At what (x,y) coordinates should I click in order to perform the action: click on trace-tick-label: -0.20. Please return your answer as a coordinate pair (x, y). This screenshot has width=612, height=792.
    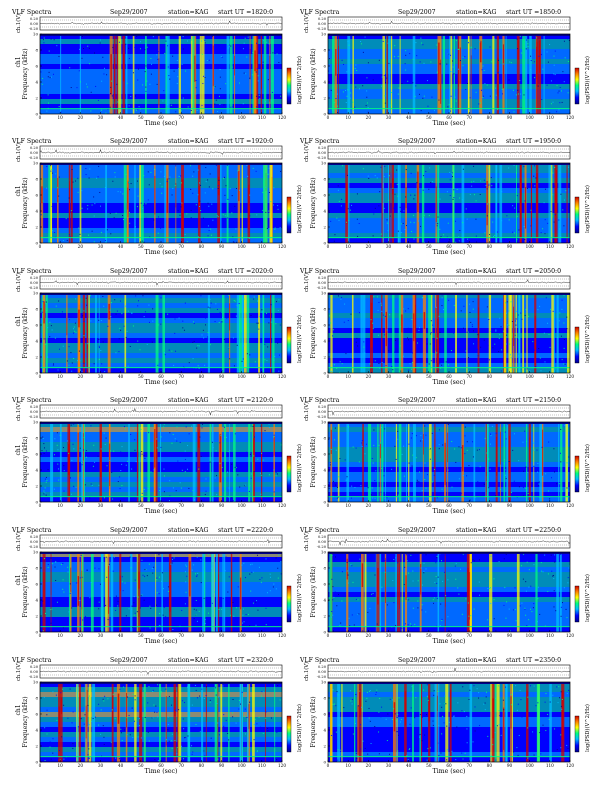
    Looking at the image, I should click on (34, 158).